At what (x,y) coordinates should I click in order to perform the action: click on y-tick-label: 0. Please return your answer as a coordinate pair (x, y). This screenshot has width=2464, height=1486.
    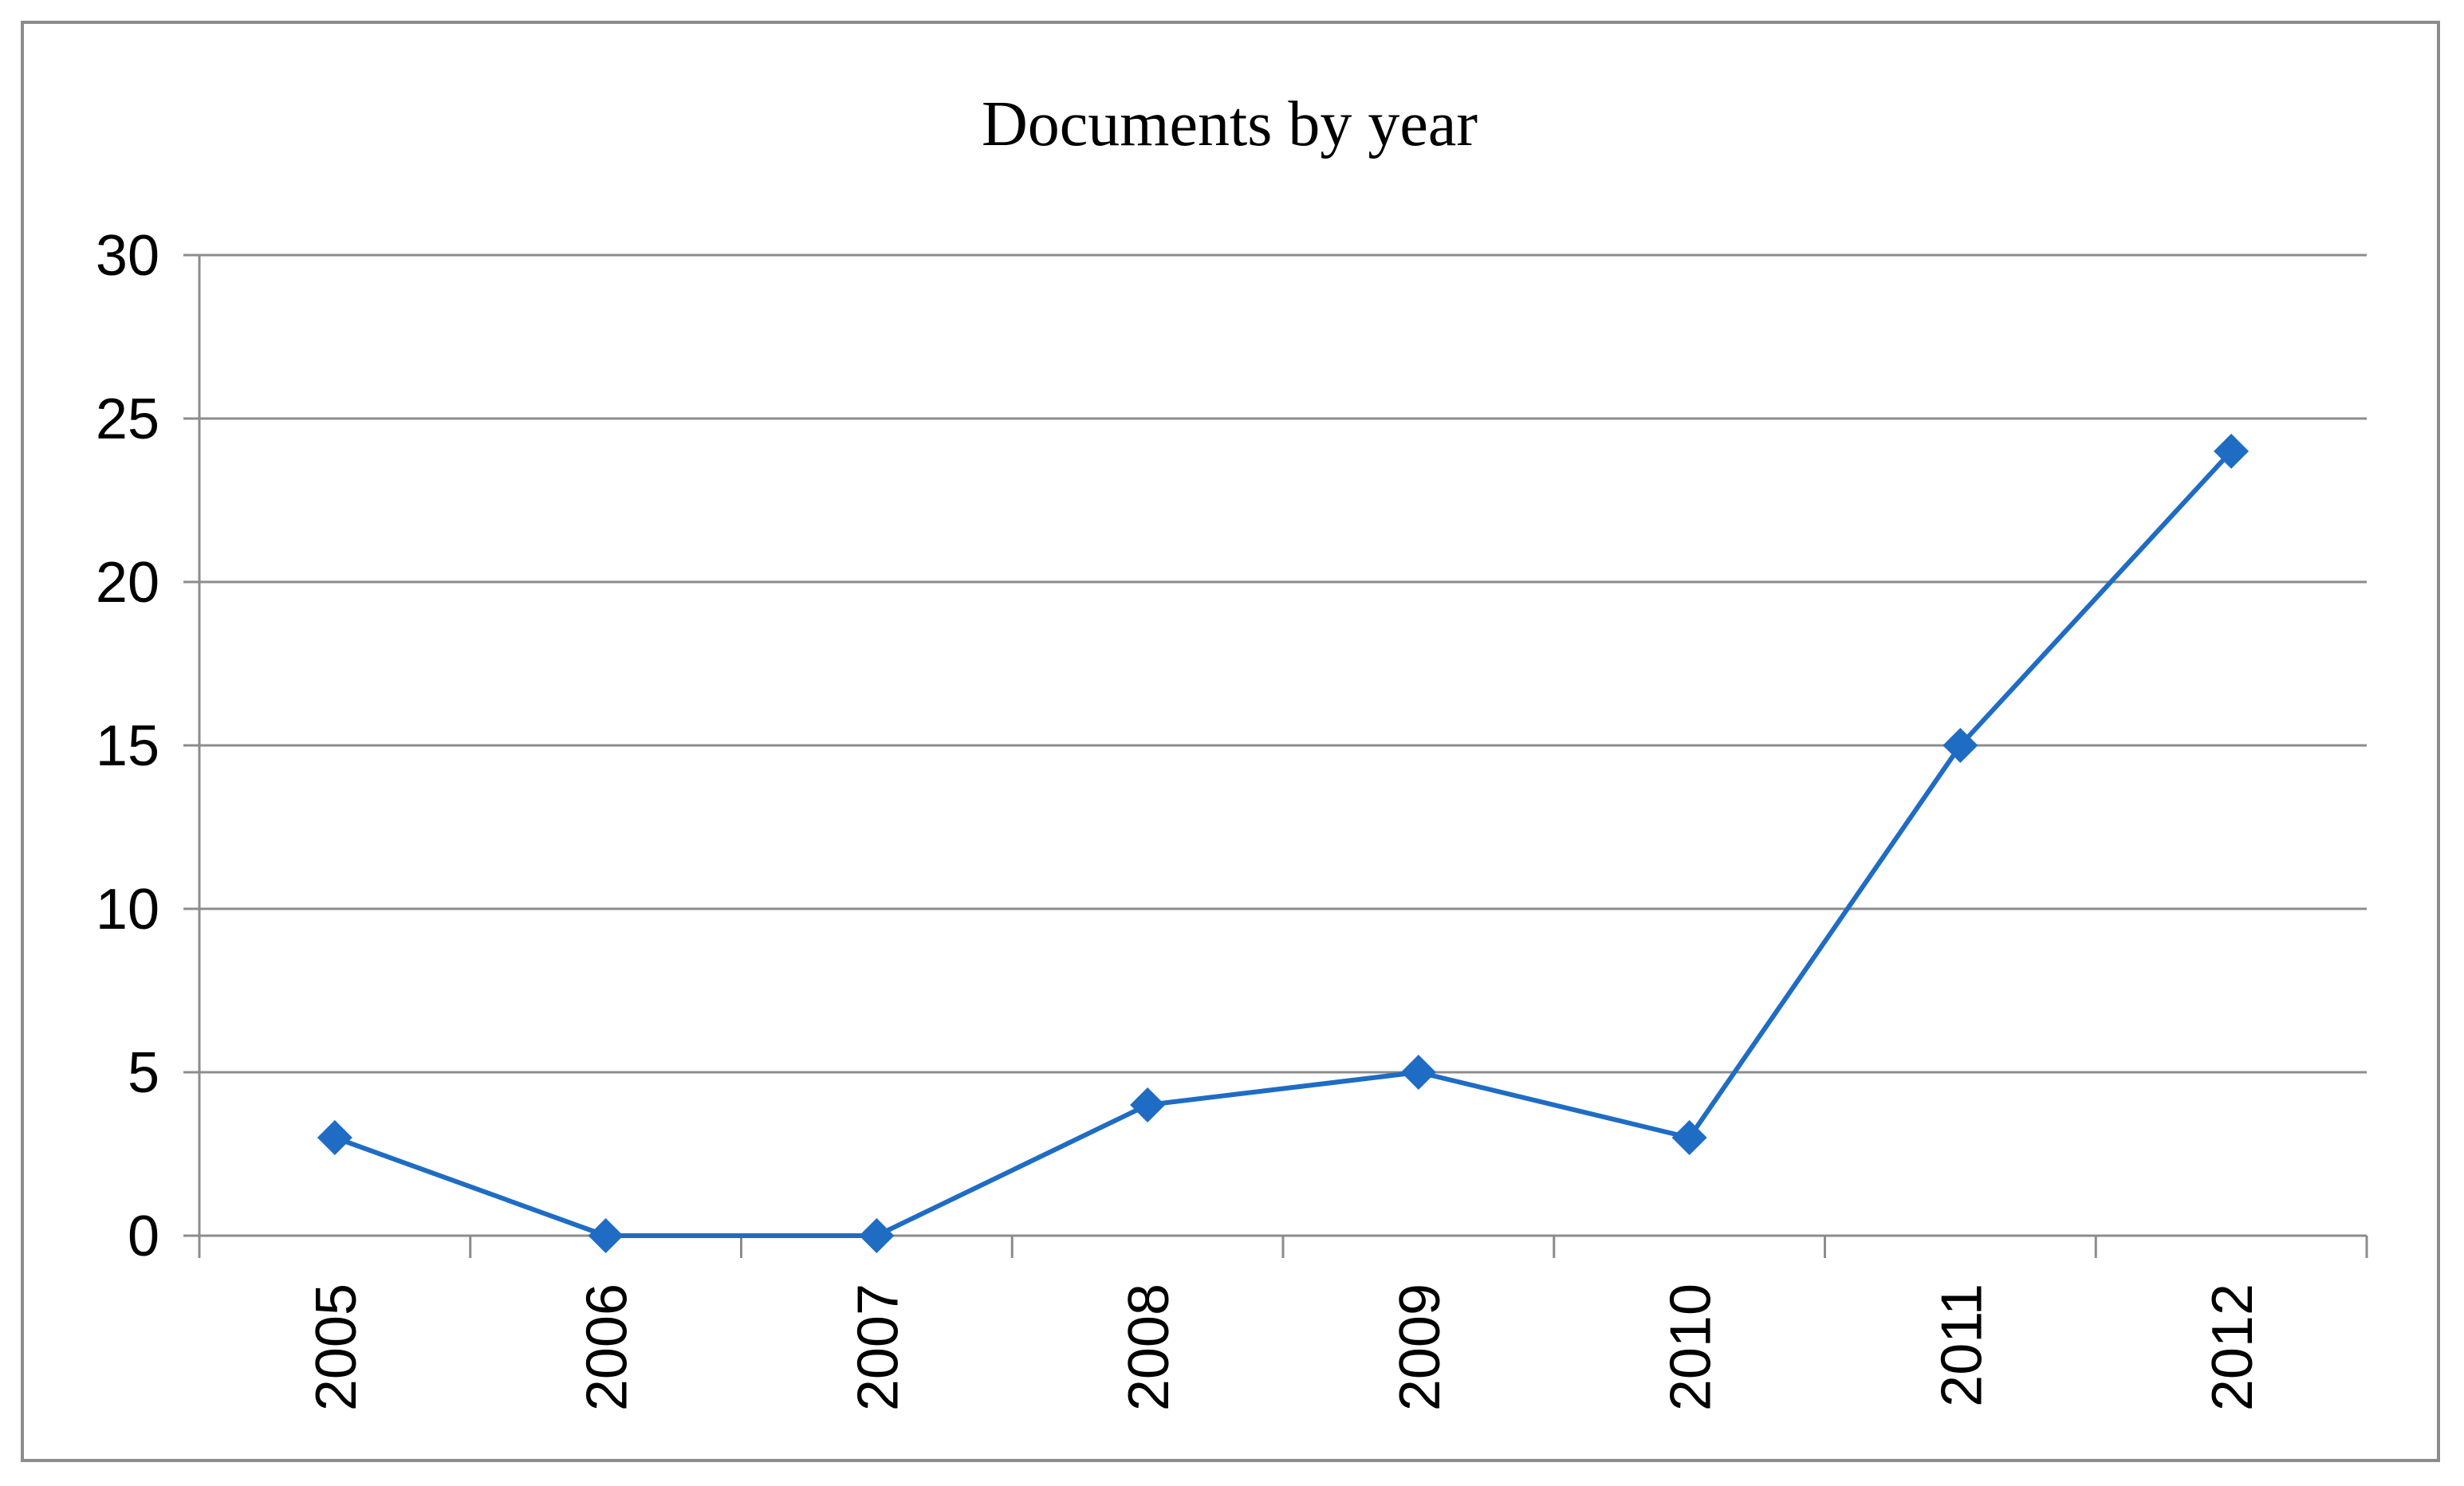
    Looking at the image, I should click on (143, 1236).